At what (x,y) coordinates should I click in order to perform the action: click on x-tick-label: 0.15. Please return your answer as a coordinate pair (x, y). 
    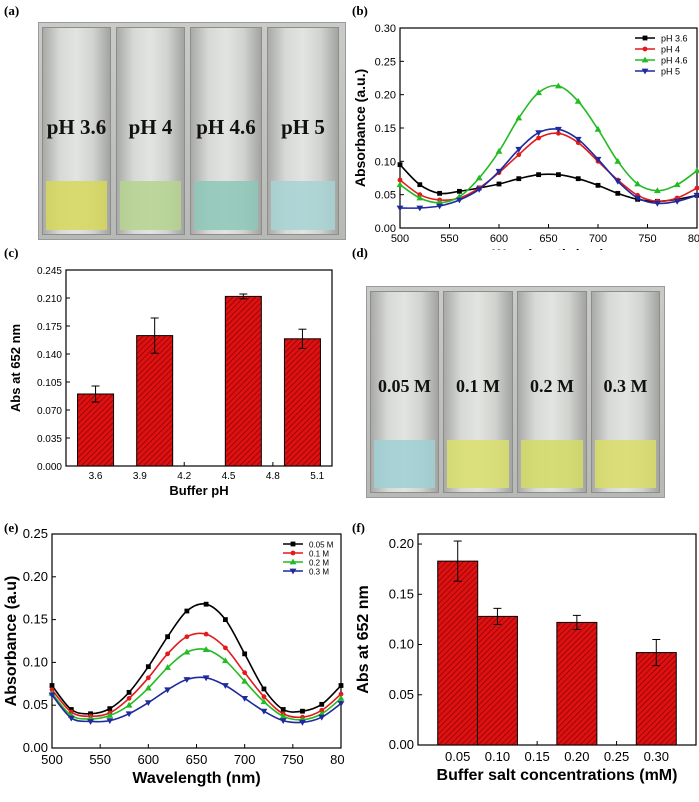
    Looking at the image, I should click on (536, 756).